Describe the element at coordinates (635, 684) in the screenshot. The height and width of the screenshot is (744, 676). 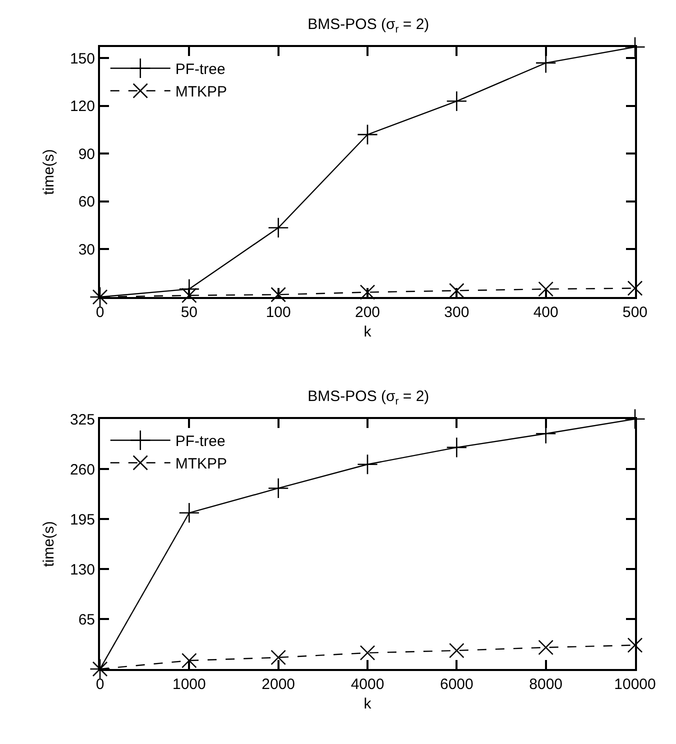
I see `x-tick-label: 10000` at that location.